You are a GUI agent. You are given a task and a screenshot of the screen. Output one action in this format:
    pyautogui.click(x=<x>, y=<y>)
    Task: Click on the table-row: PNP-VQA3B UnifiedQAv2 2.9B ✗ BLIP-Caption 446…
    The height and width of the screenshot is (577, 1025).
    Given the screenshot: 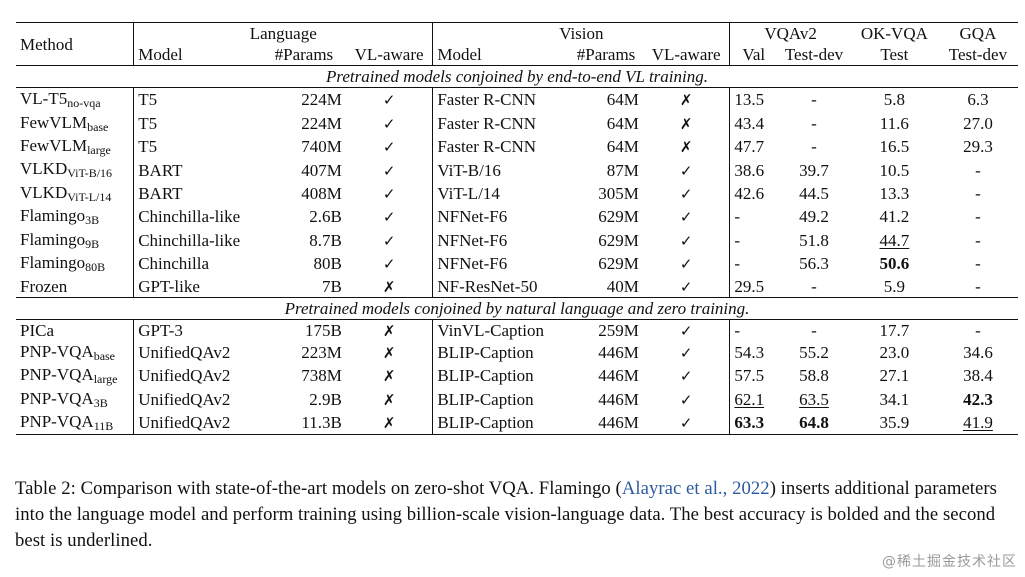 What is the action you would take?
    pyautogui.click(x=517, y=399)
    